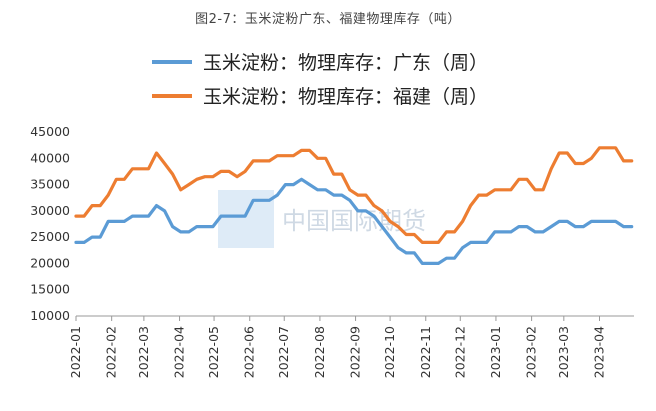  What do you see at coordinates (563, 352) in the screenshot?
I see `x-tick-label-14: 2023-03` at bounding box center [563, 352].